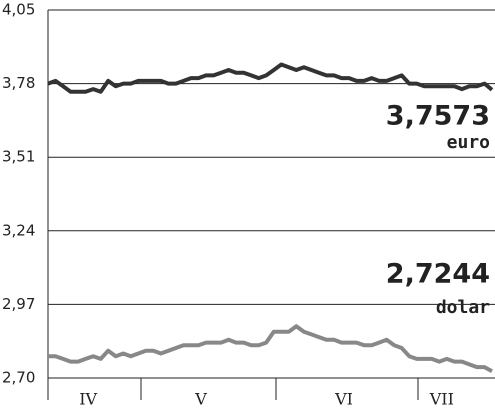  Describe the element at coordinates (18, 230) in the screenshot. I see `y-tick-label: 3,24` at that location.